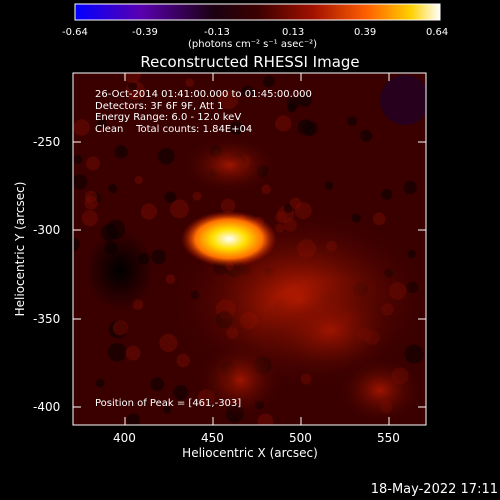 Image resolution: width=500 pixels, height=500 pixels. I want to click on timestamp: 18-May-2022 17:11, so click(434, 489).